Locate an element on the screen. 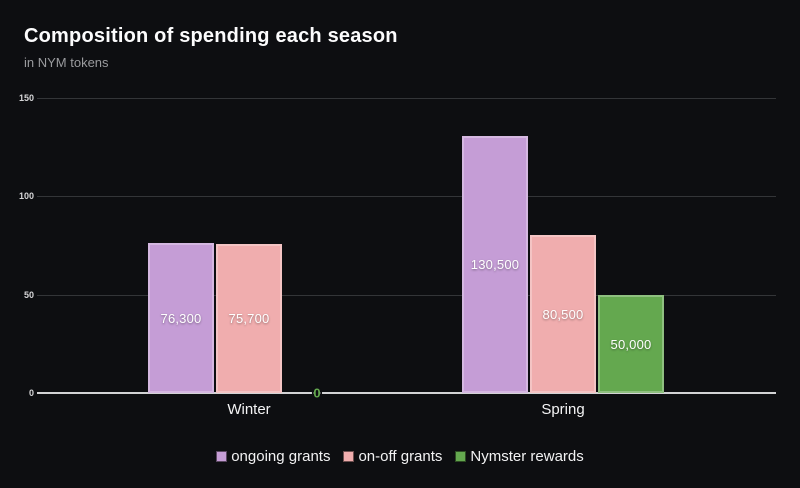  bar-spring-nymster-rewards: 50,000 is located at coordinates (631, 344).